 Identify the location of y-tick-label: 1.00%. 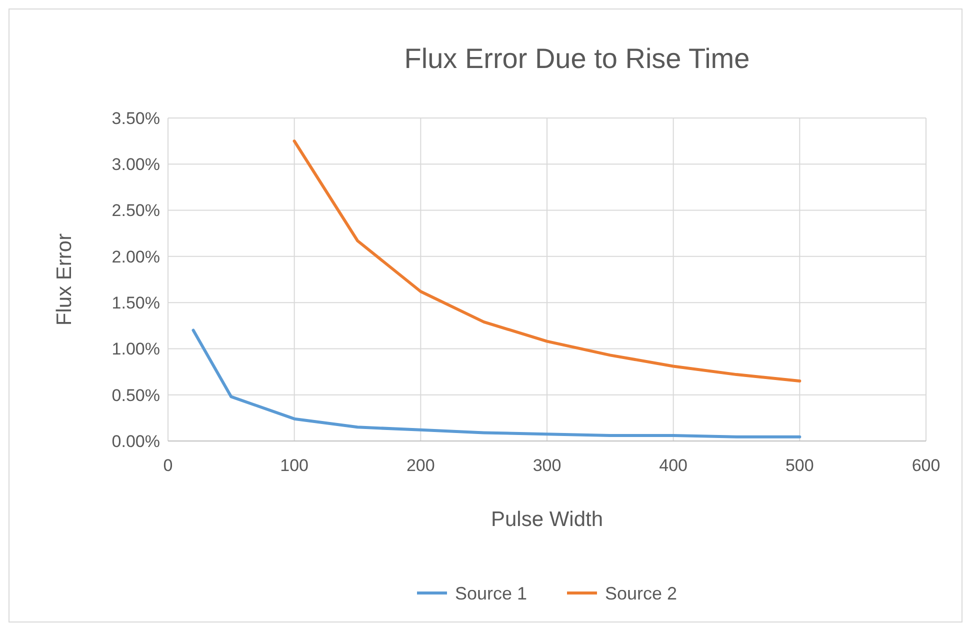
(136, 349).